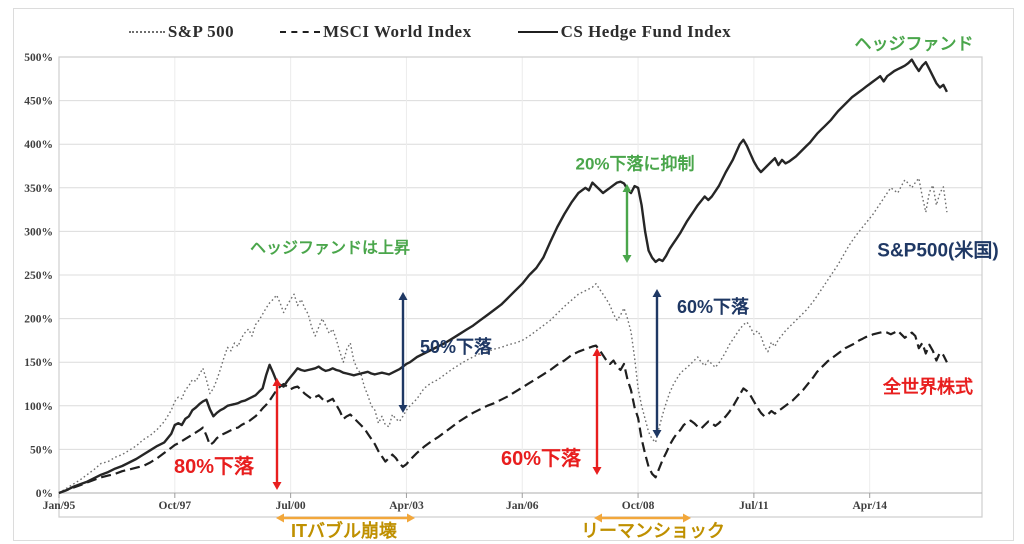 Image resolution: width=1024 pixels, height=544 pixels. Describe the element at coordinates (869, 506) in the screenshot. I see `x-tick-label: Apr/14` at that location.